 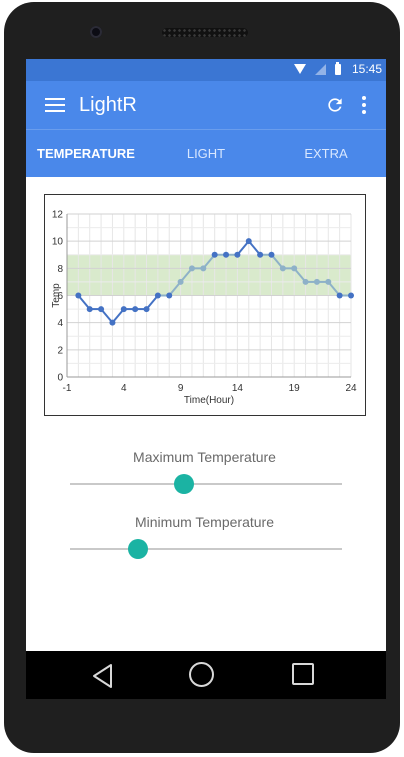 I want to click on recents-icon, so click(x=303, y=674).